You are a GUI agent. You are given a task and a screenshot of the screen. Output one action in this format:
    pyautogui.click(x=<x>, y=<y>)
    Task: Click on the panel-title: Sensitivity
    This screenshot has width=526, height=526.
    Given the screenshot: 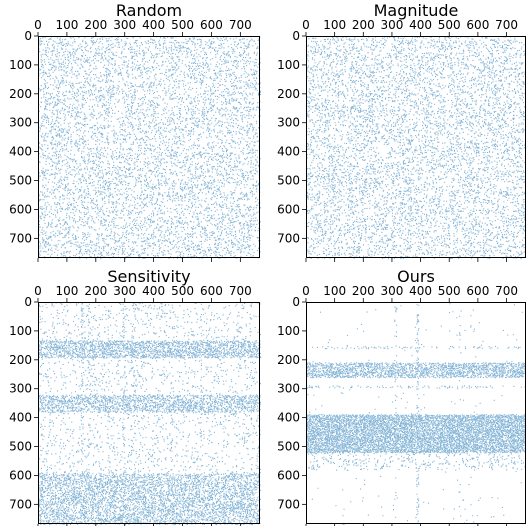 What is the action you would take?
    pyautogui.click(x=148, y=276)
    